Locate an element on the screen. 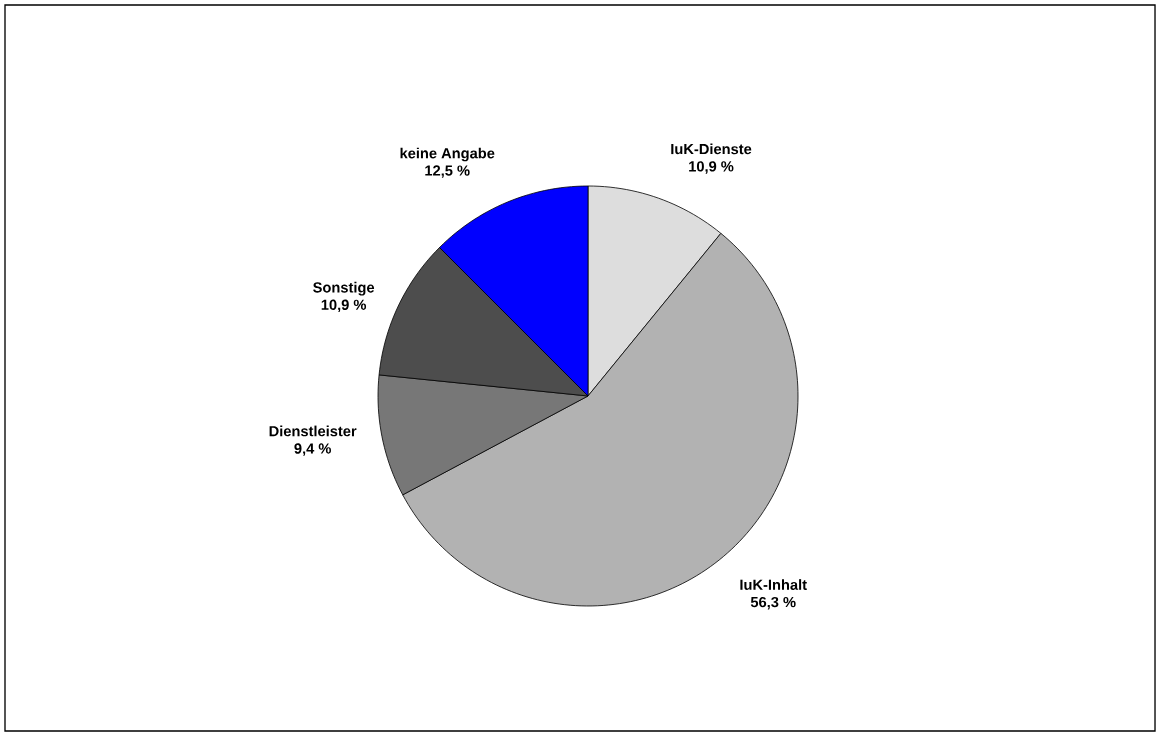  data-label: 9,4 % is located at coordinates (312, 449).